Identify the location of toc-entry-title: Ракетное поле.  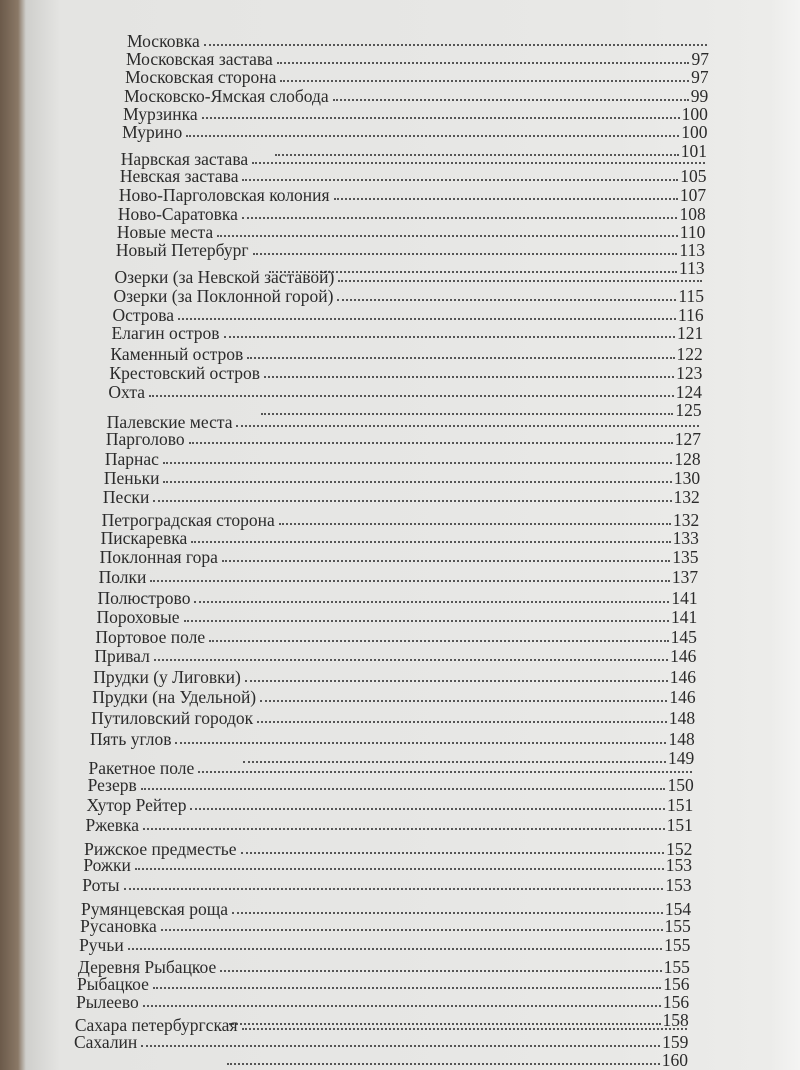
(141, 768).